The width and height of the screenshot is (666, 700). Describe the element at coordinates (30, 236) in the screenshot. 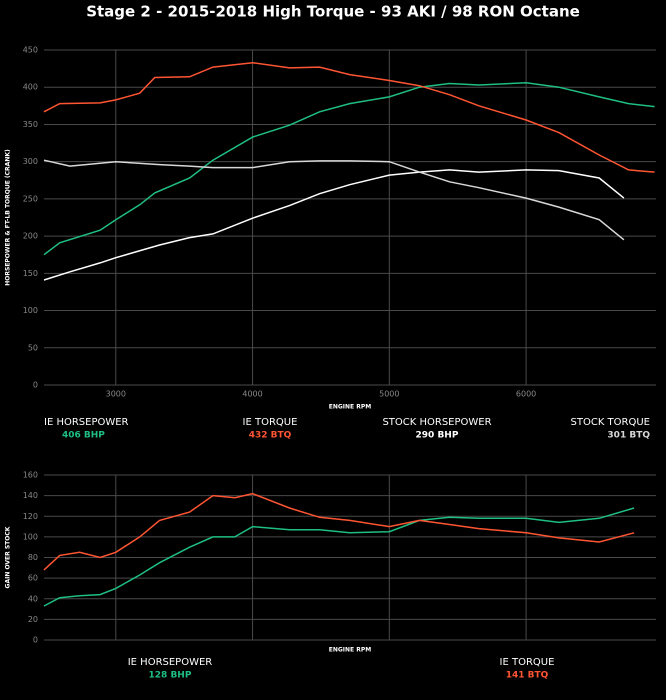

I see `y-tick-label: 200` at that location.